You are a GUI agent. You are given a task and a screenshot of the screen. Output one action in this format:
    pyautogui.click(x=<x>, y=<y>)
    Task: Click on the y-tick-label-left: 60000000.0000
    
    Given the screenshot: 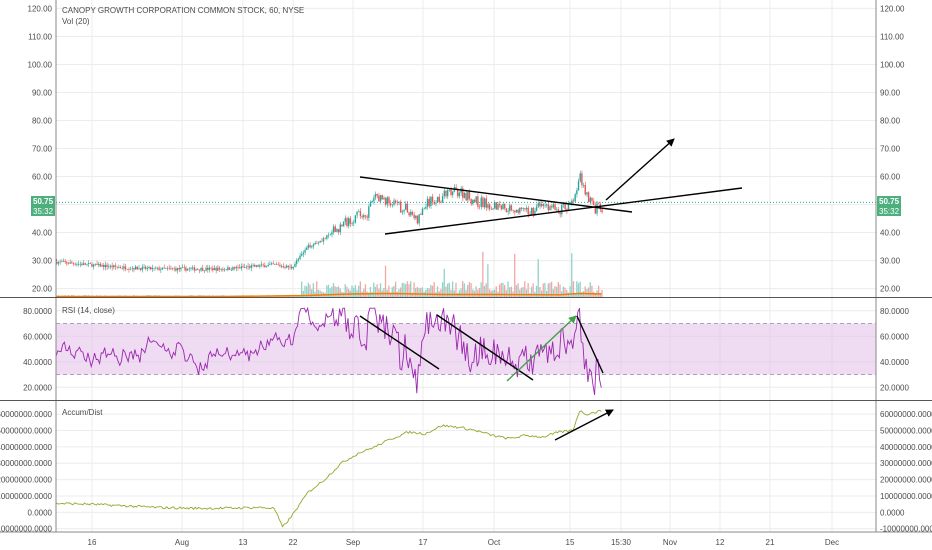 What is the action you would take?
    pyautogui.click(x=26, y=414)
    